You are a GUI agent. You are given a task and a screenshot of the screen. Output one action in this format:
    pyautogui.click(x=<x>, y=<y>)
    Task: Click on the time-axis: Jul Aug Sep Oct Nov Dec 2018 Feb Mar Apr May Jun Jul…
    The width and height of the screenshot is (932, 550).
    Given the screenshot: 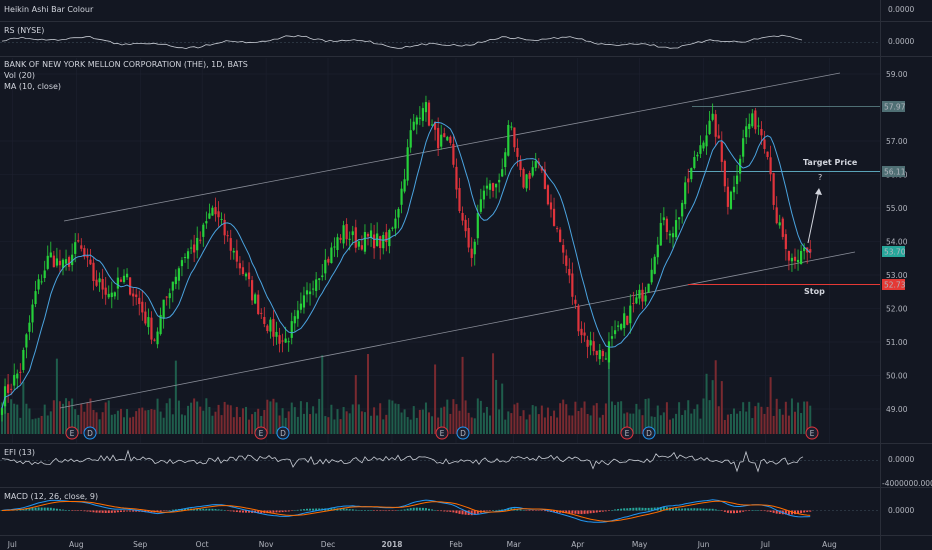 What is the action you would take?
    pyautogui.click(x=422, y=544)
    